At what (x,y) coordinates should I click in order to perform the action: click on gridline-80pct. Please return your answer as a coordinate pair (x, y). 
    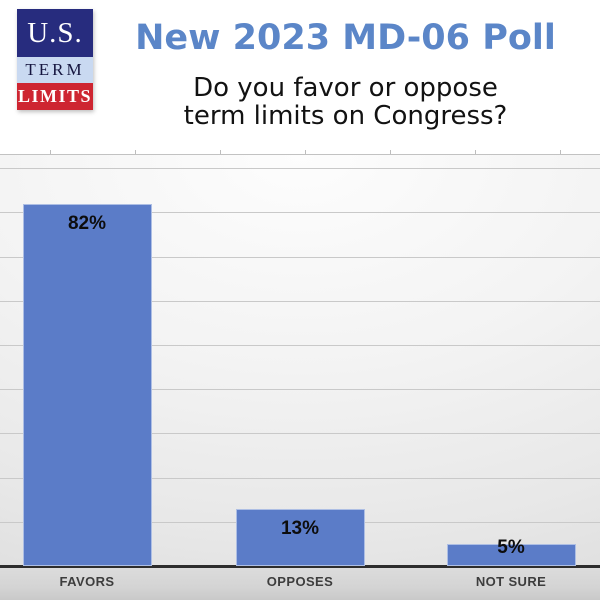
    Looking at the image, I should click on (300, 213).